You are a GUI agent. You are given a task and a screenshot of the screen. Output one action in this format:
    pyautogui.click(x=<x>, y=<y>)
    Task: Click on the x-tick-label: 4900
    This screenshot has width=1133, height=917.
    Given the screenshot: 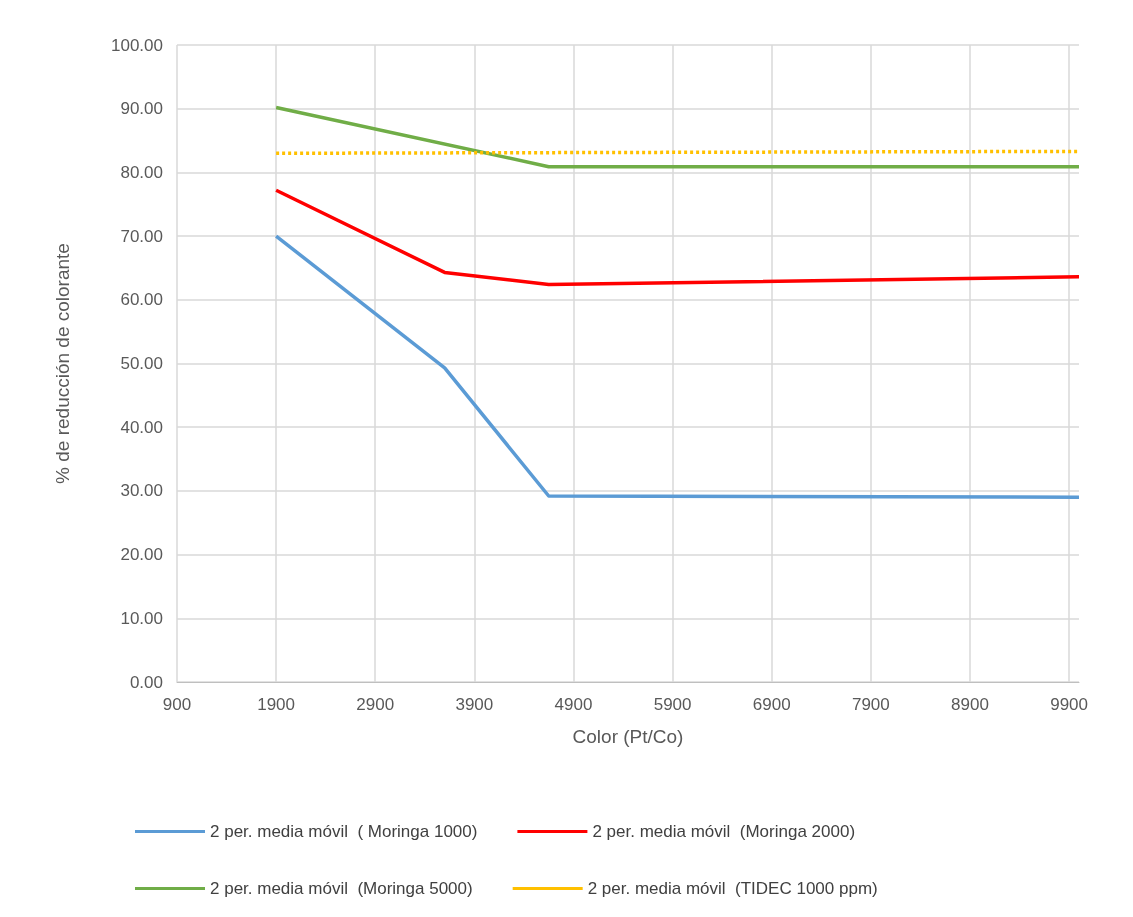 What is the action you would take?
    pyautogui.click(x=573, y=704)
    